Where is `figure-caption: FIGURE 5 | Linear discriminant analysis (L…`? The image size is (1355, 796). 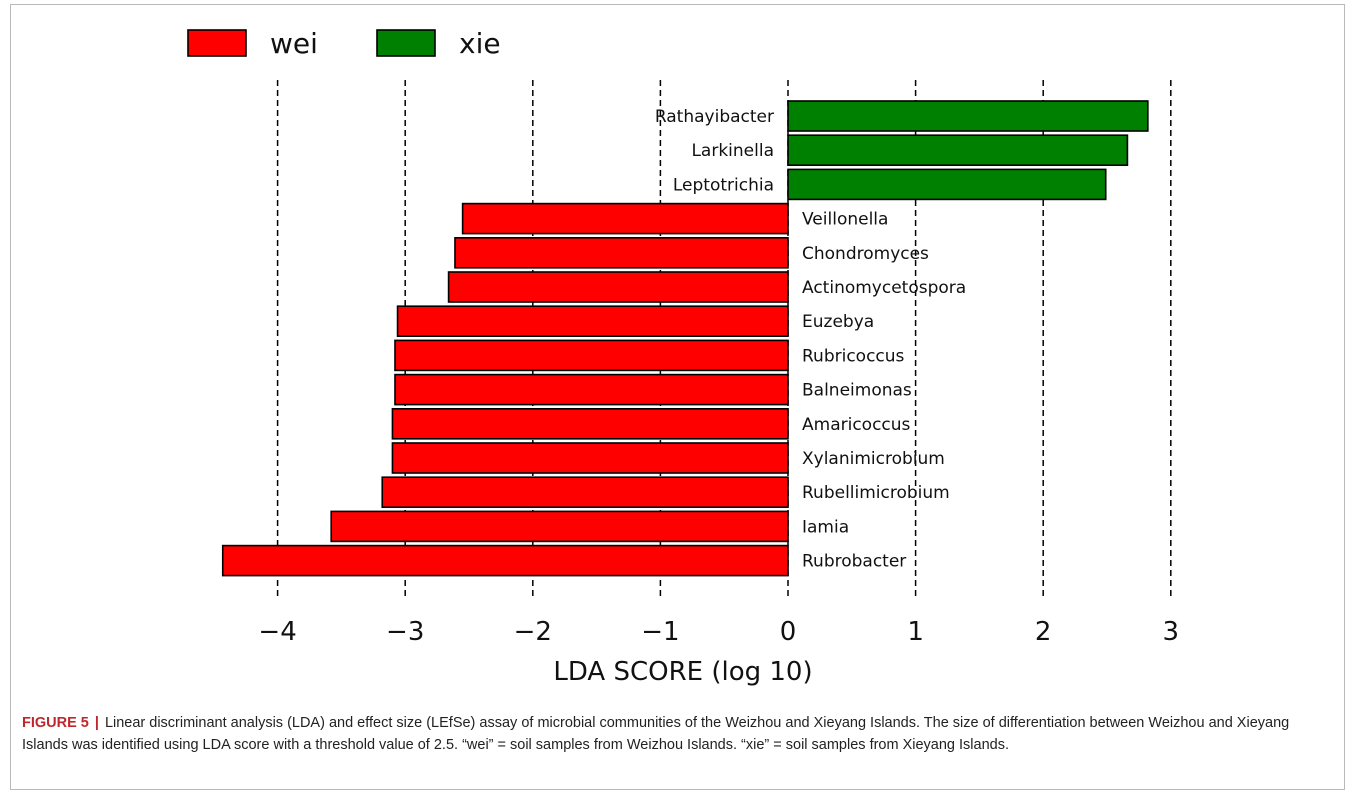
figure-caption: FIGURE 5 | Linear discriminant analysis (L… is located at coordinates (677, 734).